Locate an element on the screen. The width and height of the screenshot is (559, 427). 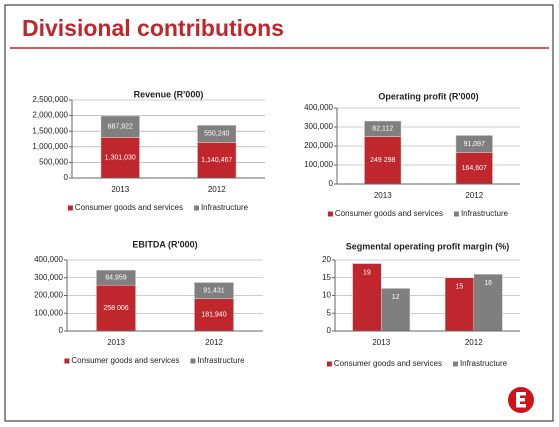
value-label: 164,607 is located at coordinates (474, 168).